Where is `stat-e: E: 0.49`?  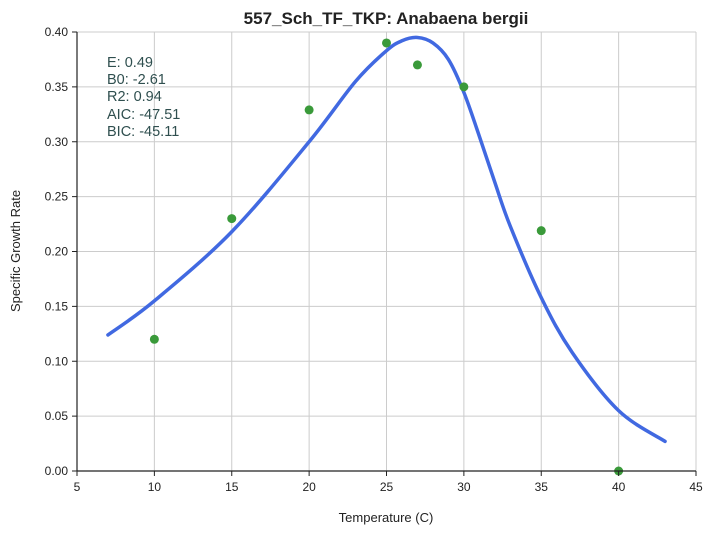
stat-e: E: 0.49 is located at coordinates (130, 63).